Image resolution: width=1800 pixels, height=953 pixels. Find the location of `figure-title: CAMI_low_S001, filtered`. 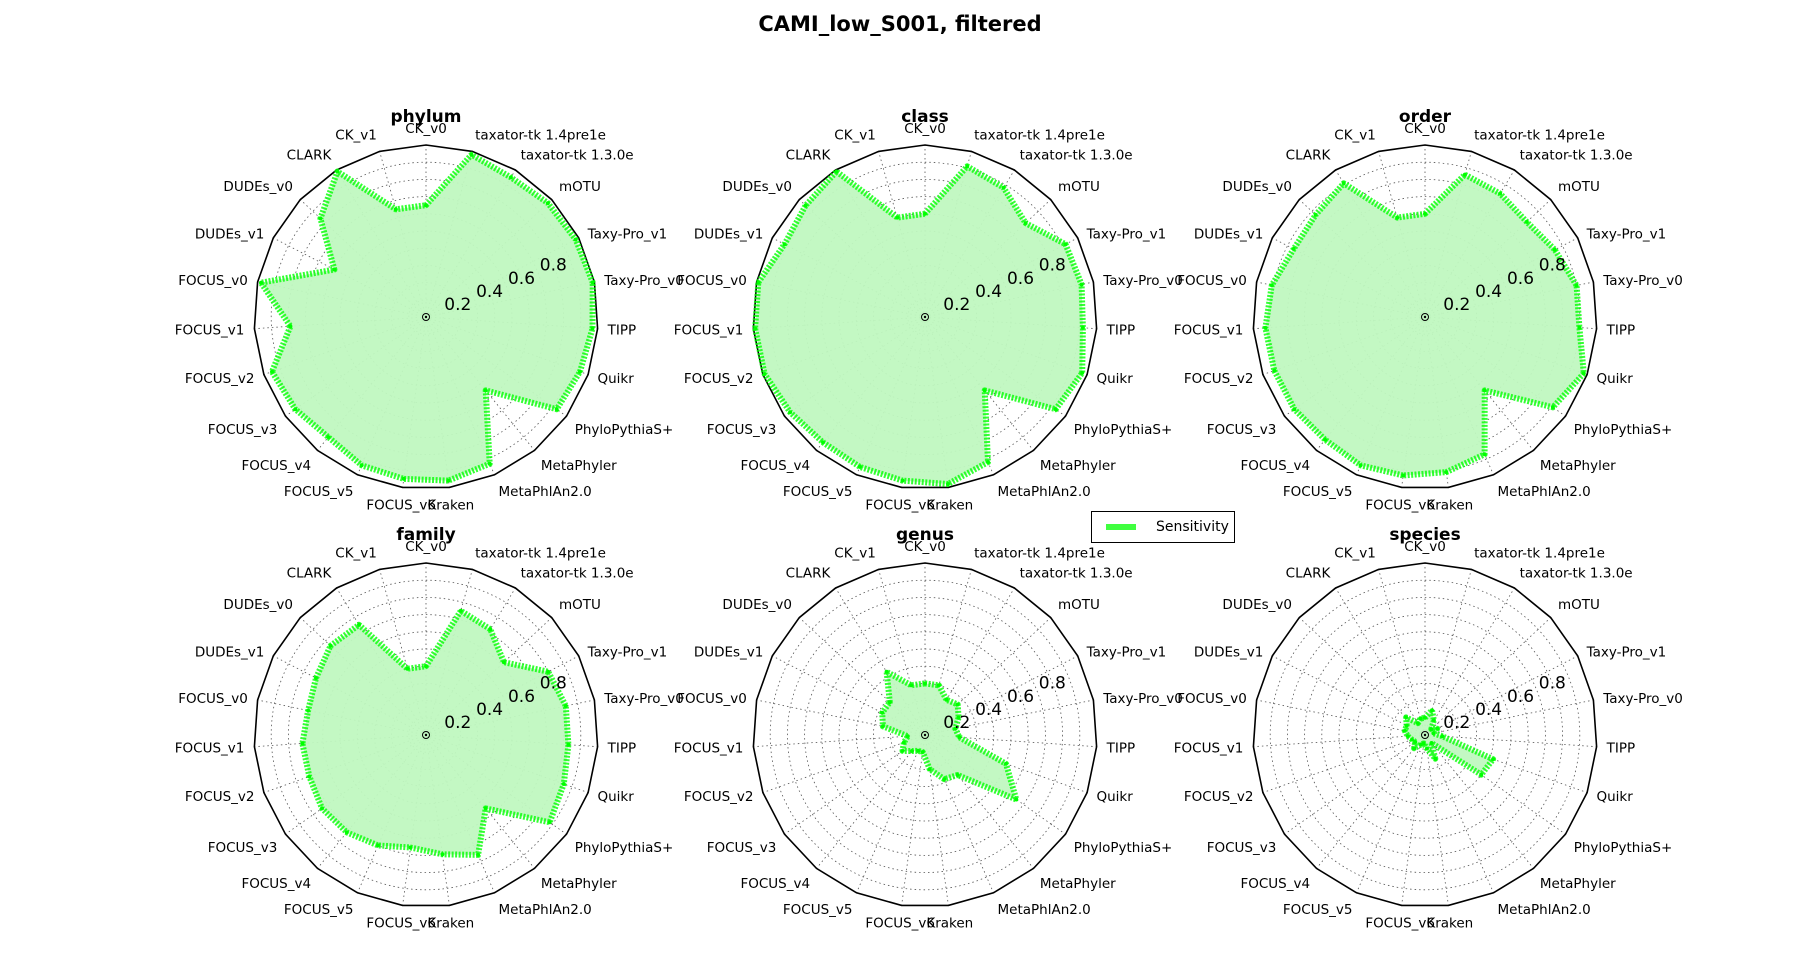

figure-title: CAMI_low_S001, filtered is located at coordinates (900, 24).